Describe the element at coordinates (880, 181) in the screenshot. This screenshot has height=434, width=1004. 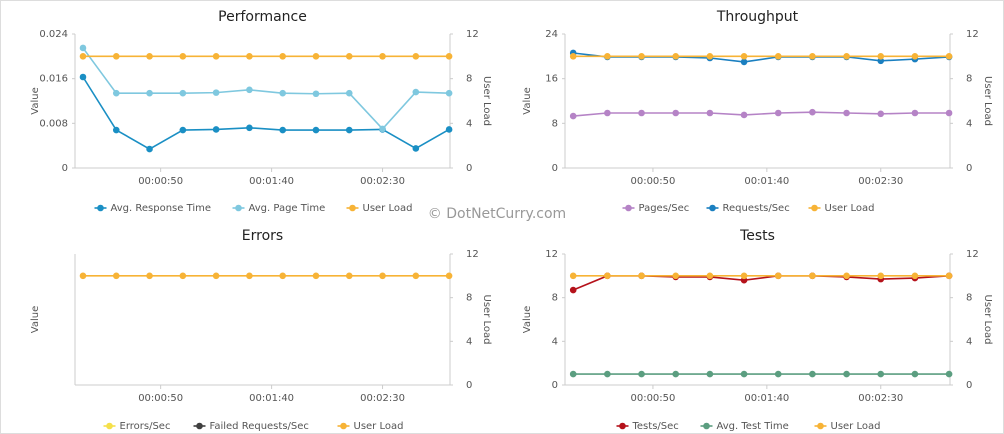
I see `x-tick-label: 00:02:30` at that location.